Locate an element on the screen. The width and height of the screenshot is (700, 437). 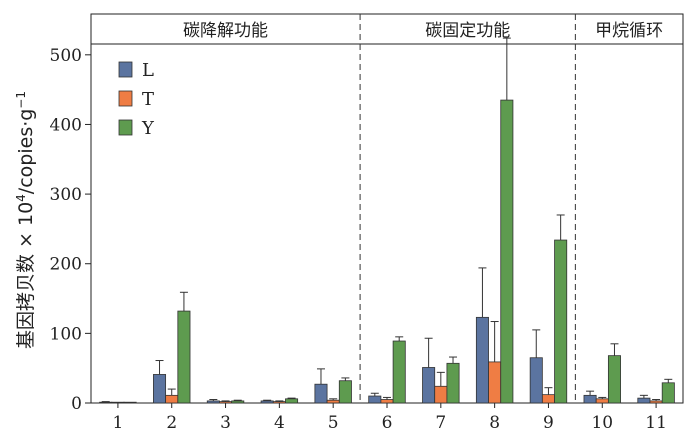
y-tick-label: 200 is located at coordinates (66, 265).